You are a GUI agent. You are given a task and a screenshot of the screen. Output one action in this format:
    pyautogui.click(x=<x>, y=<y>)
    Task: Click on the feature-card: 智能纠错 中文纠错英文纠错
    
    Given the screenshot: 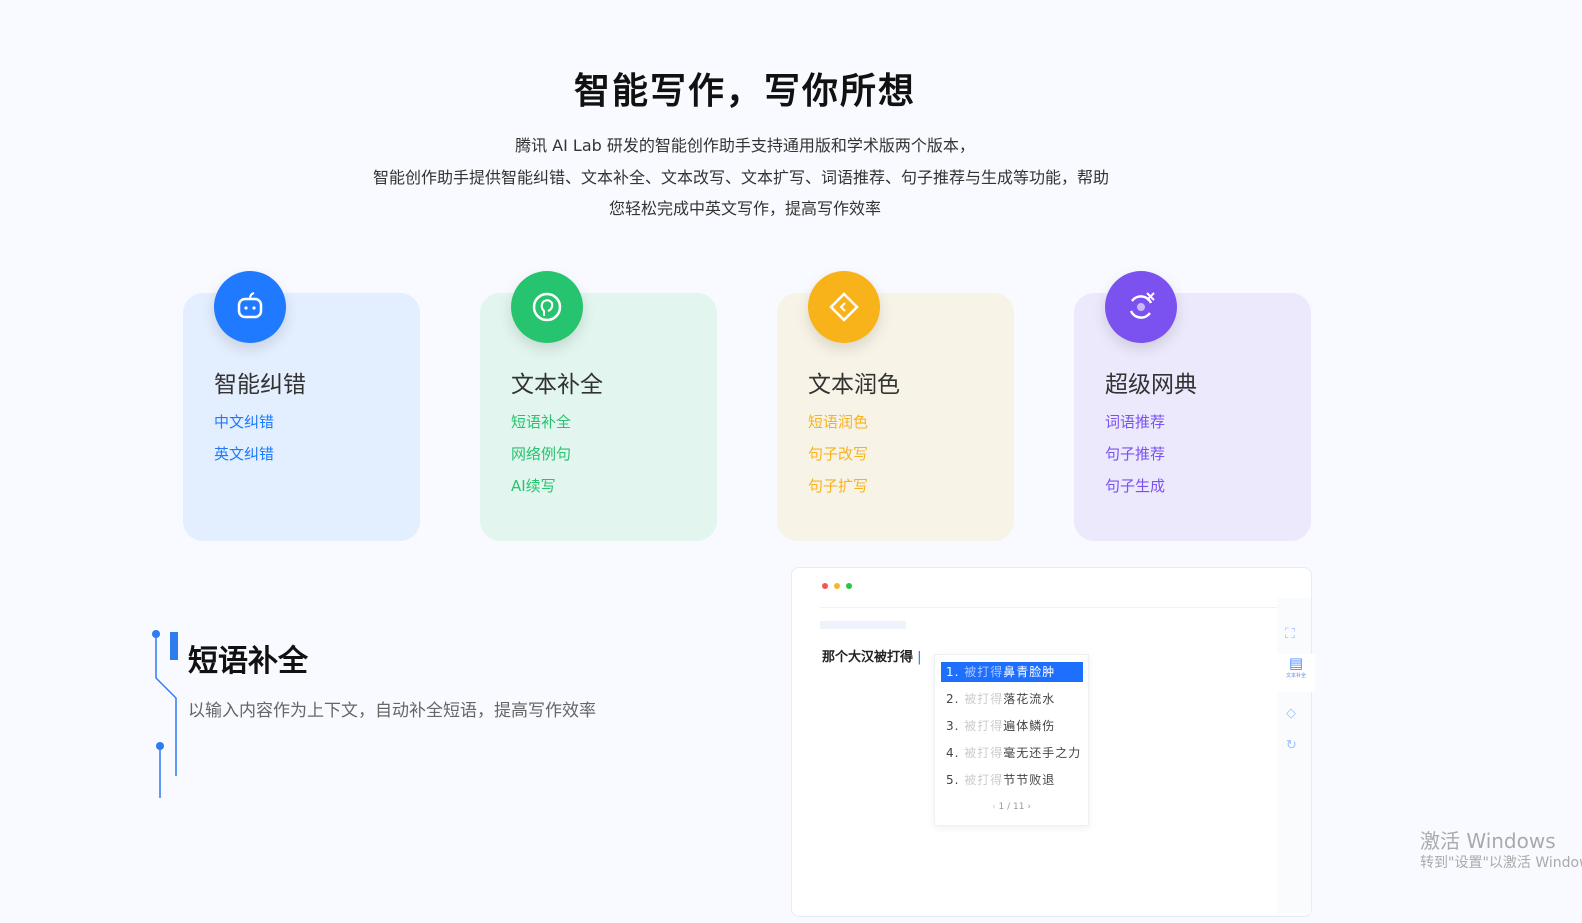 What is the action you would take?
    pyautogui.click(x=301, y=406)
    